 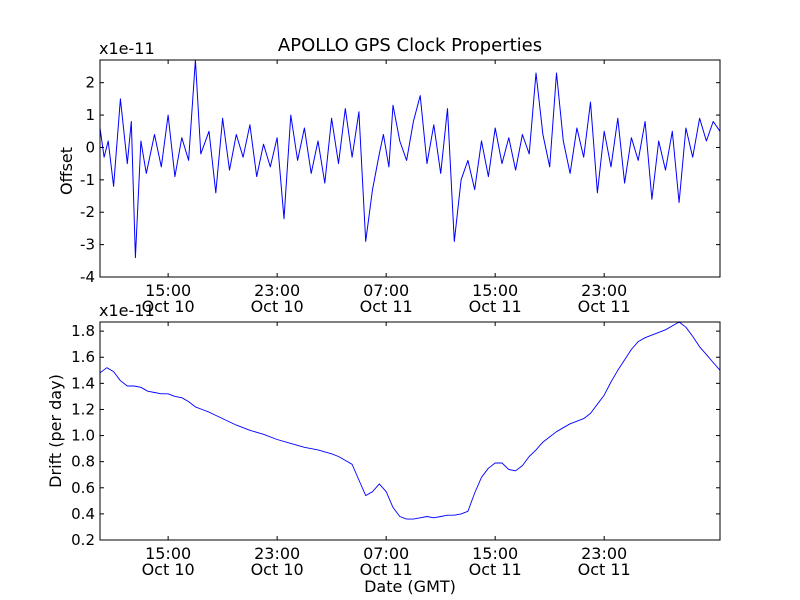 What do you see at coordinates (87, 245) in the screenshot?
I see `offset-y-tick-label: -3` at bounding box center [87, 245].